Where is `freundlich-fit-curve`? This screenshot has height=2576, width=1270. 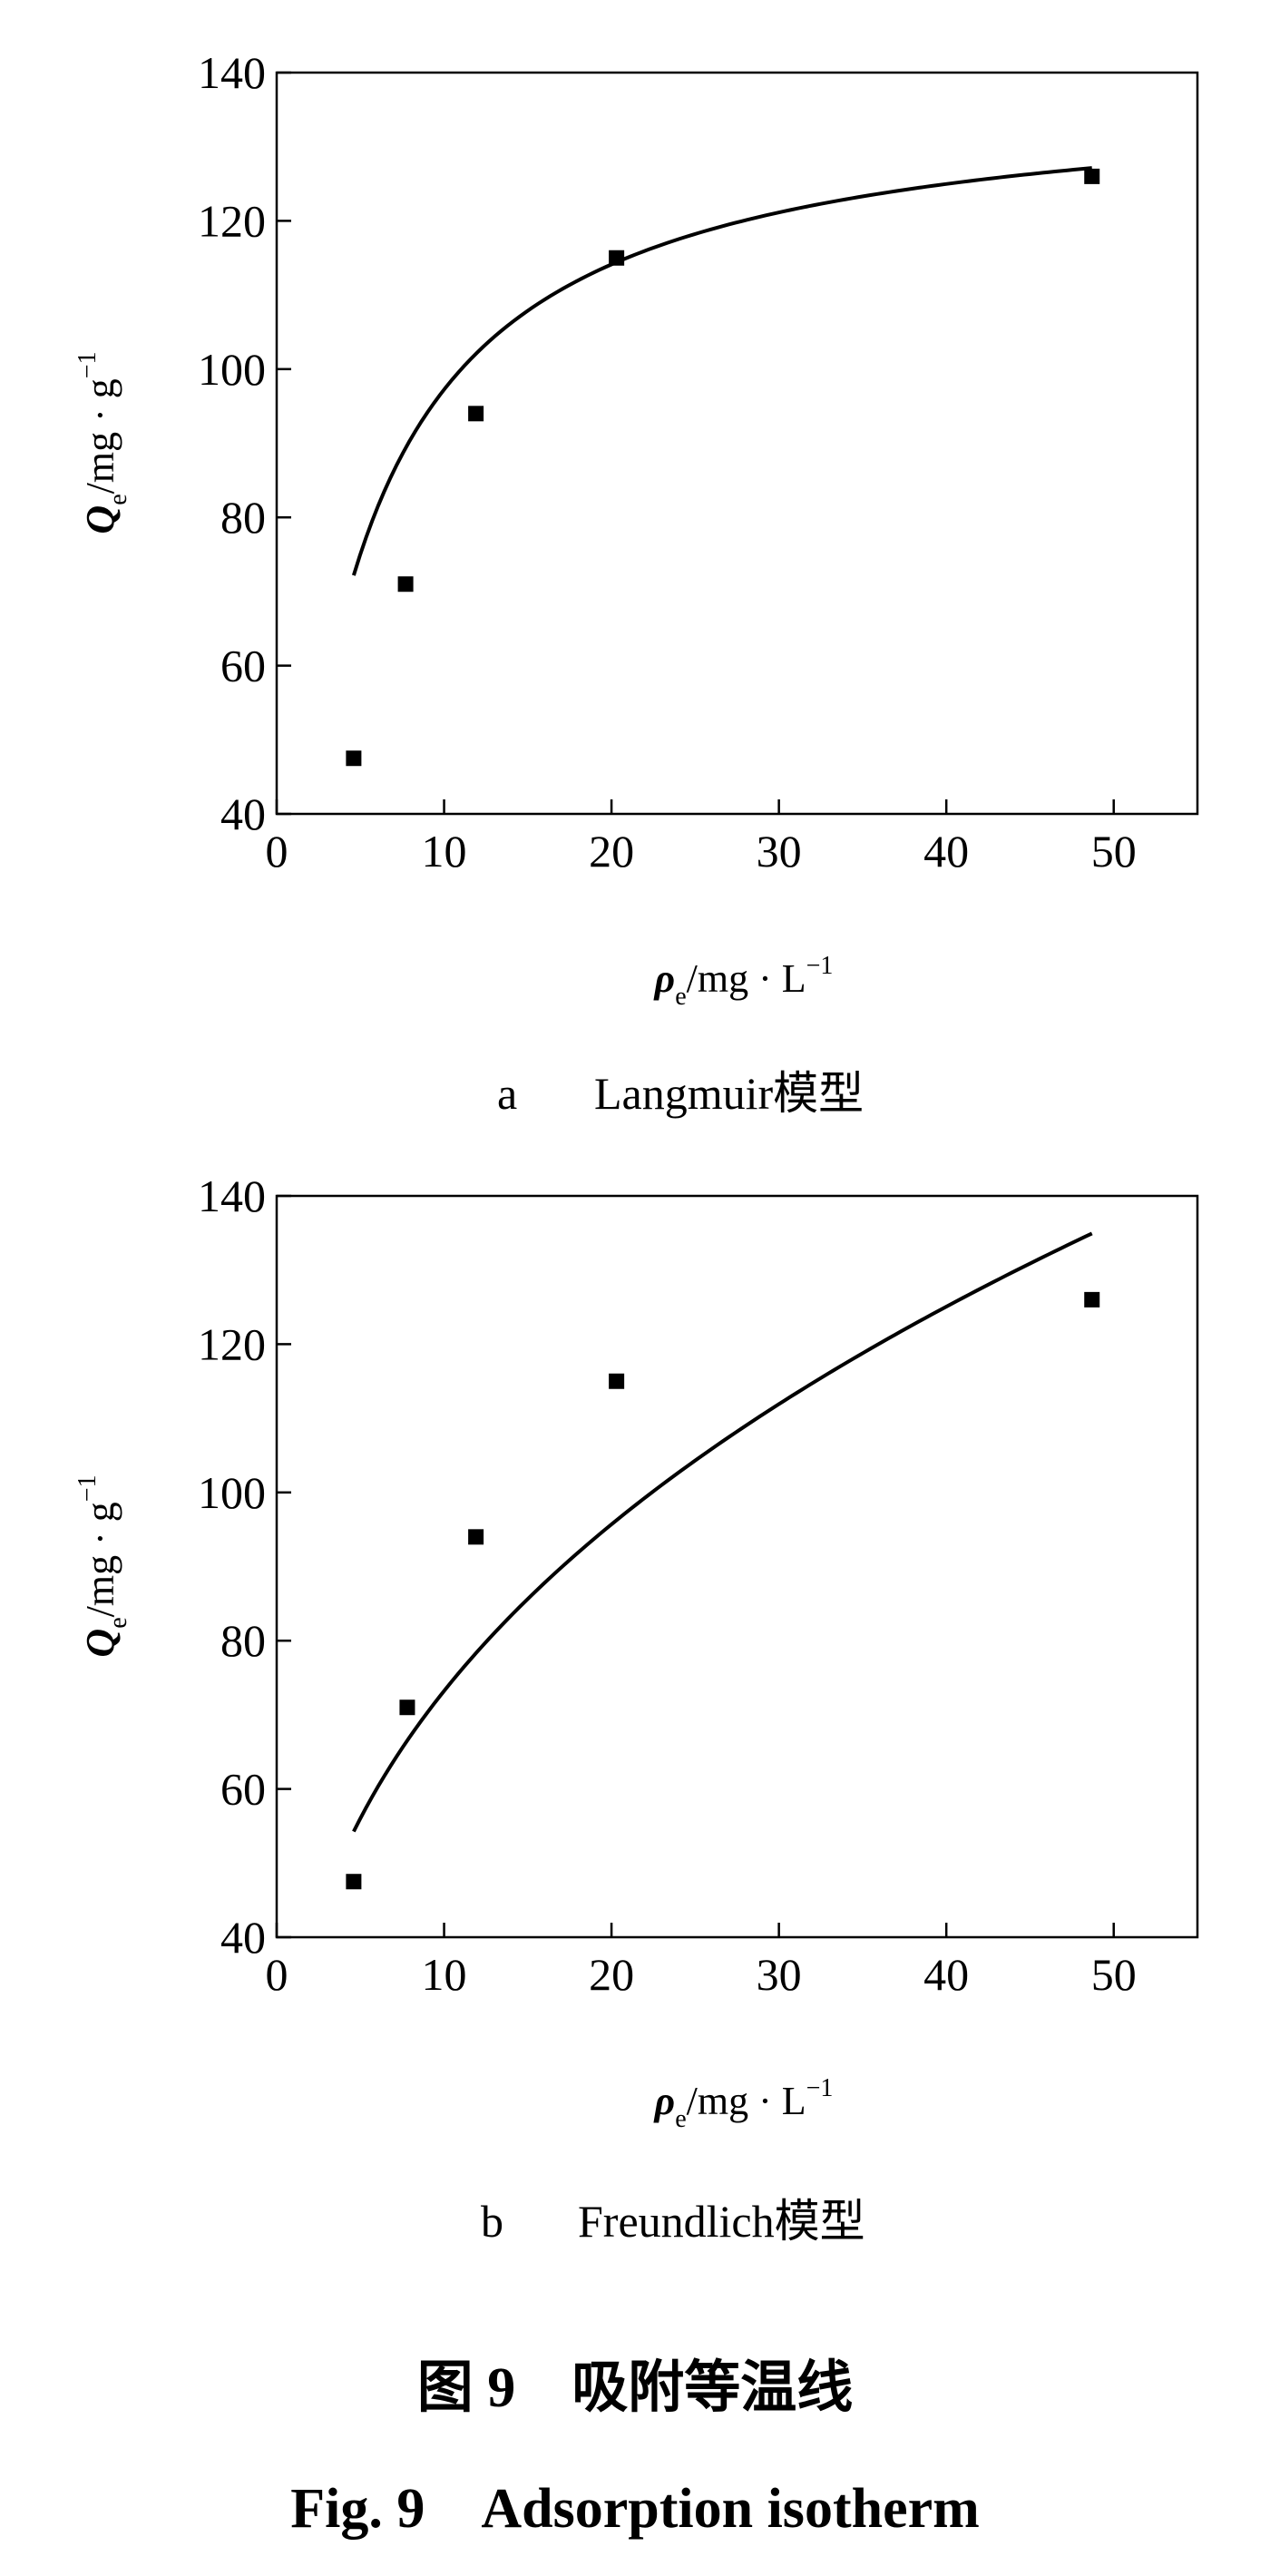 freundlich-fit-curve is located at coordinates (722, 1532).